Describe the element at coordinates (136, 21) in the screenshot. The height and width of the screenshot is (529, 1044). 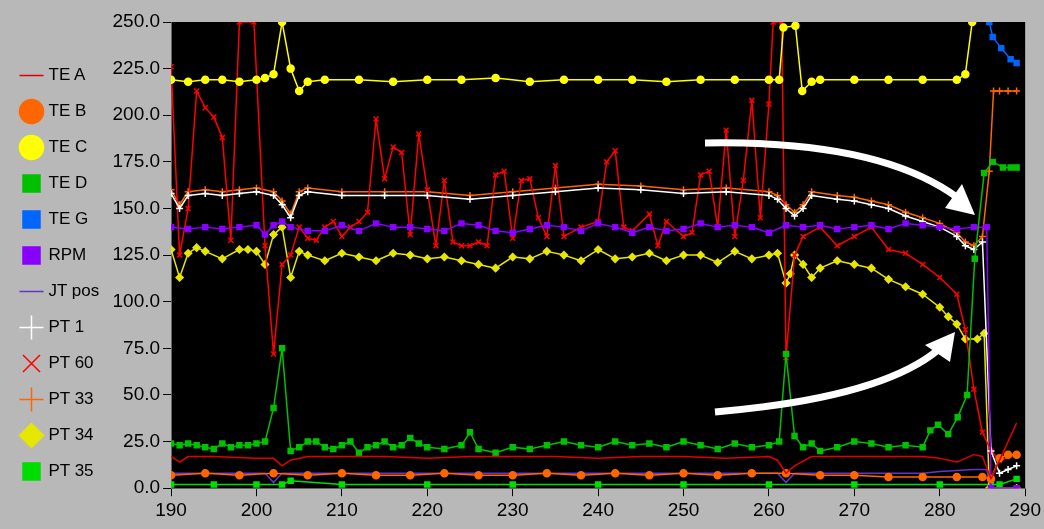
I see `y-tick-label: 250.0` at that location.